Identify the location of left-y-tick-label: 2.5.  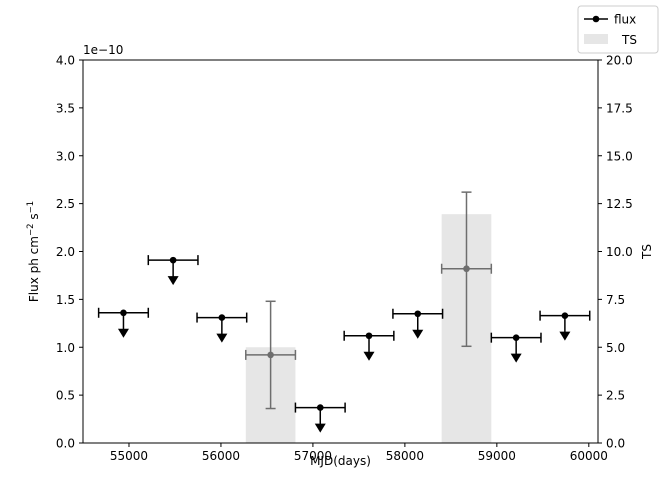
(65, 204).